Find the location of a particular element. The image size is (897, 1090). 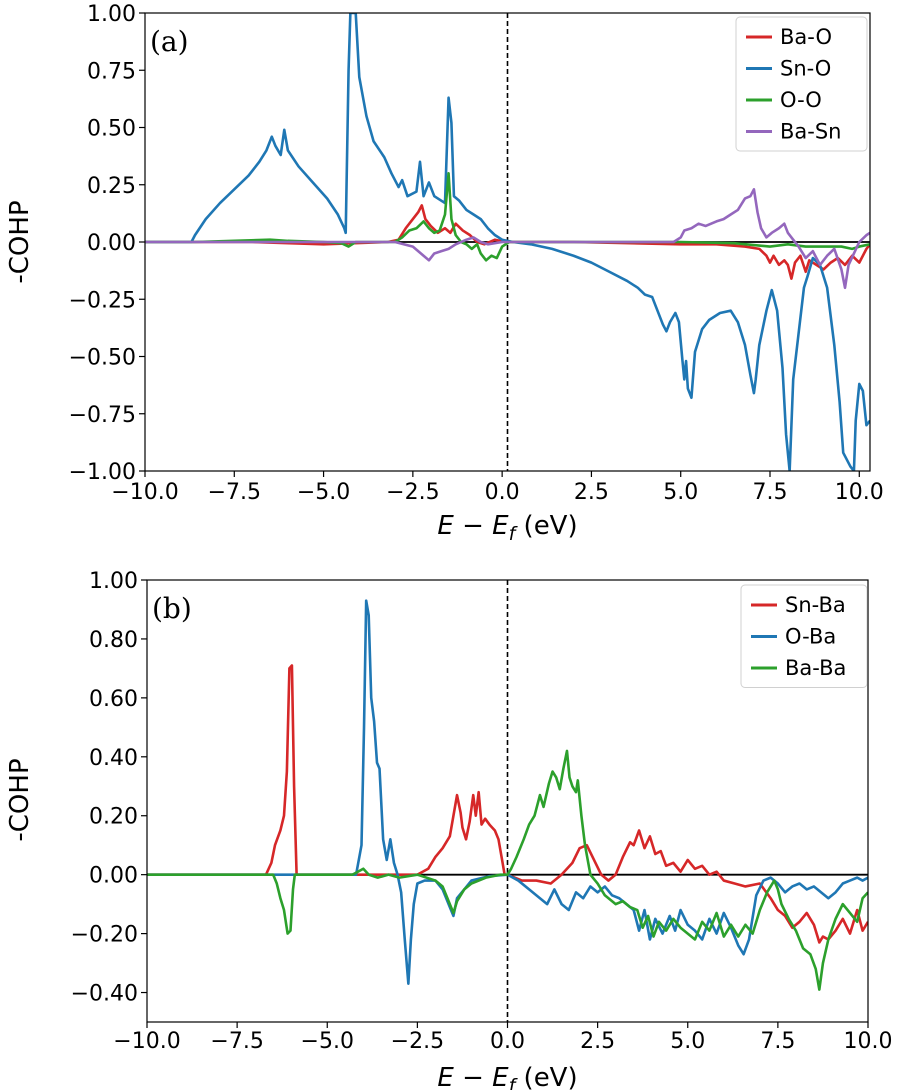

y-tick-label: −0.25 is located at coordinates (102, 300).